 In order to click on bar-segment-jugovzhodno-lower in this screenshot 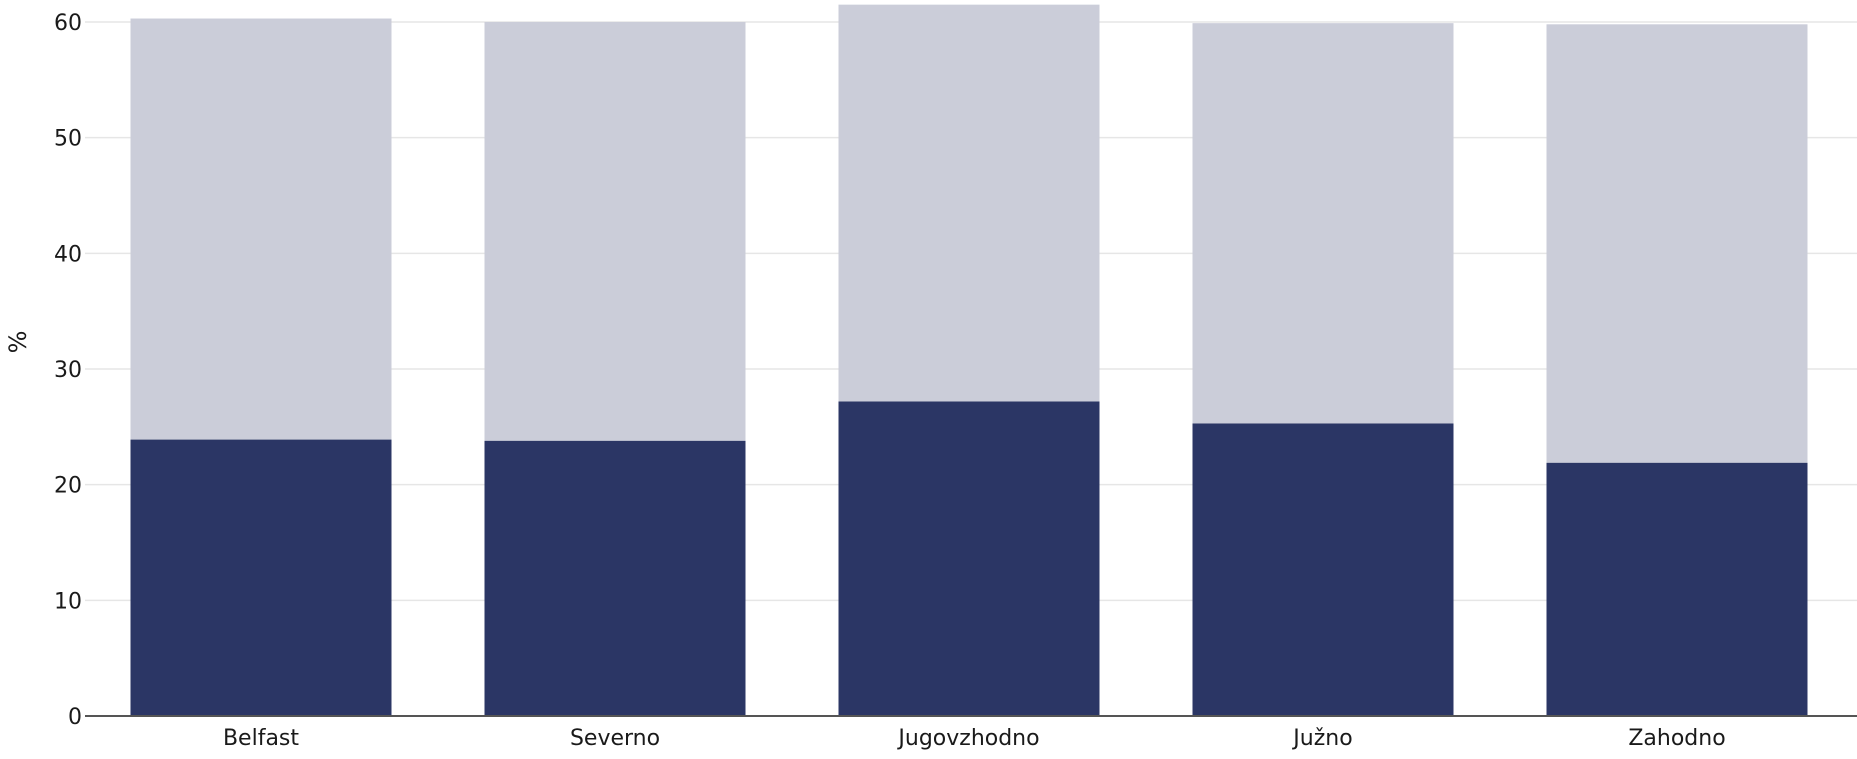, I will do `click(969, 558)`.